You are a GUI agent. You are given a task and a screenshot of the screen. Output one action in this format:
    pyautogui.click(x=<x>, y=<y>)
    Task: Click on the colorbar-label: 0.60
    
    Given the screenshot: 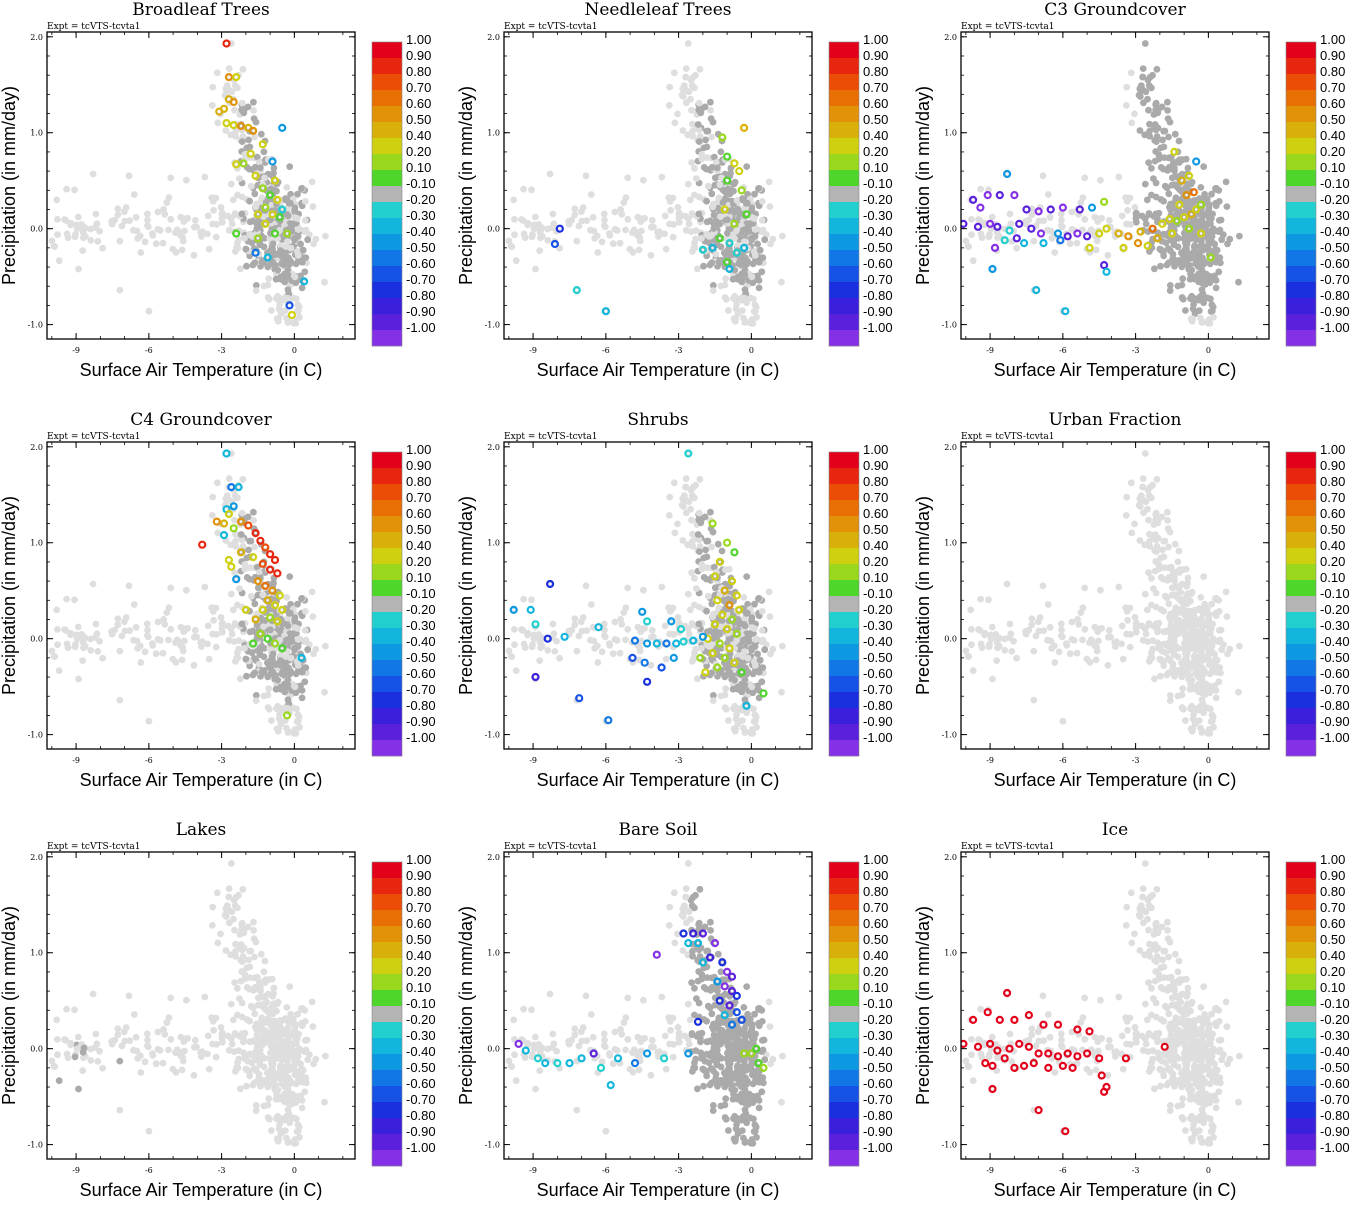 What is the action you would take?
    pyautogui.click(x=418, y=103)
    